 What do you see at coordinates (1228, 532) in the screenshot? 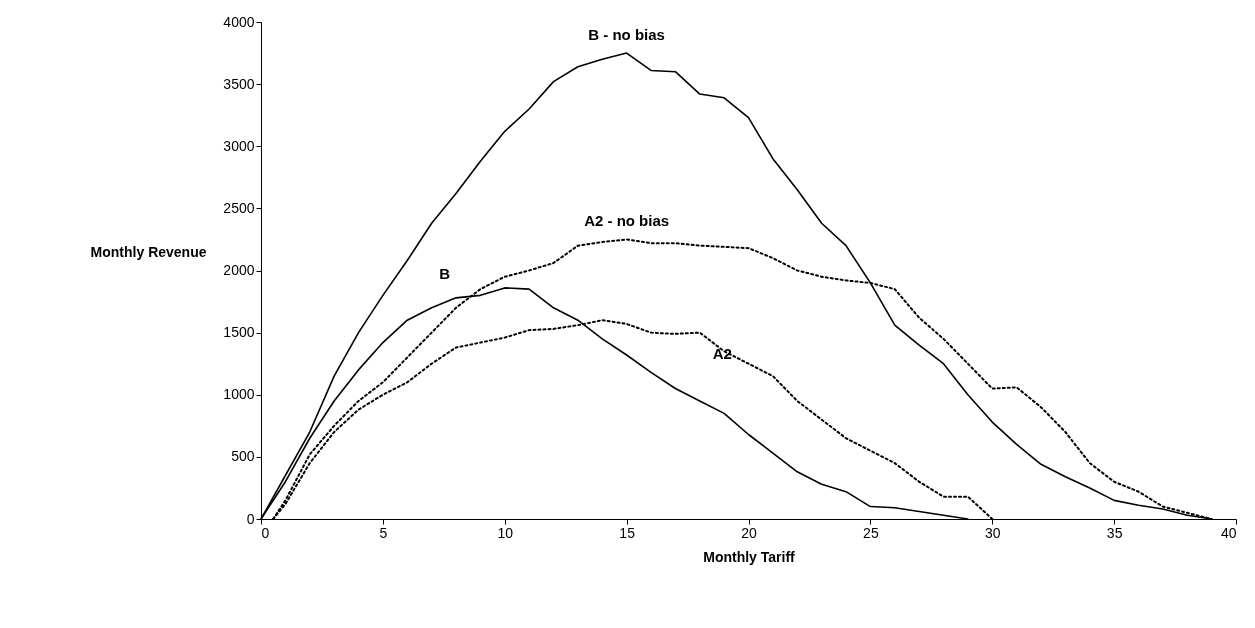
I see `x-tick-label: 40` at bounding box center [1228, 532].